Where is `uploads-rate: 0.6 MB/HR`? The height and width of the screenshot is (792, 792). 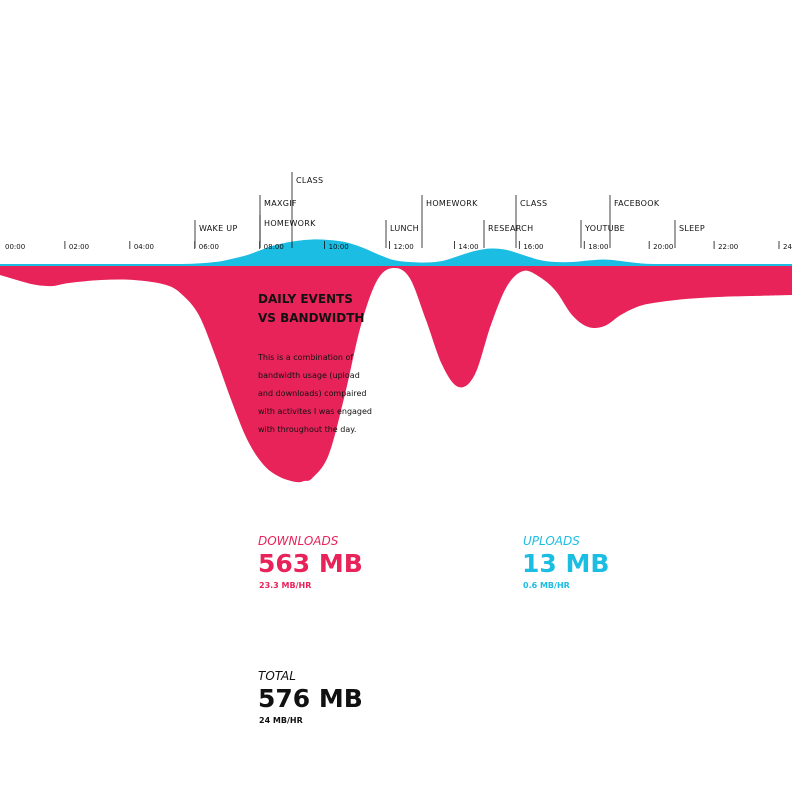
uploads-rate: 0.6 MB/HR is located at coordinates (546, 585).